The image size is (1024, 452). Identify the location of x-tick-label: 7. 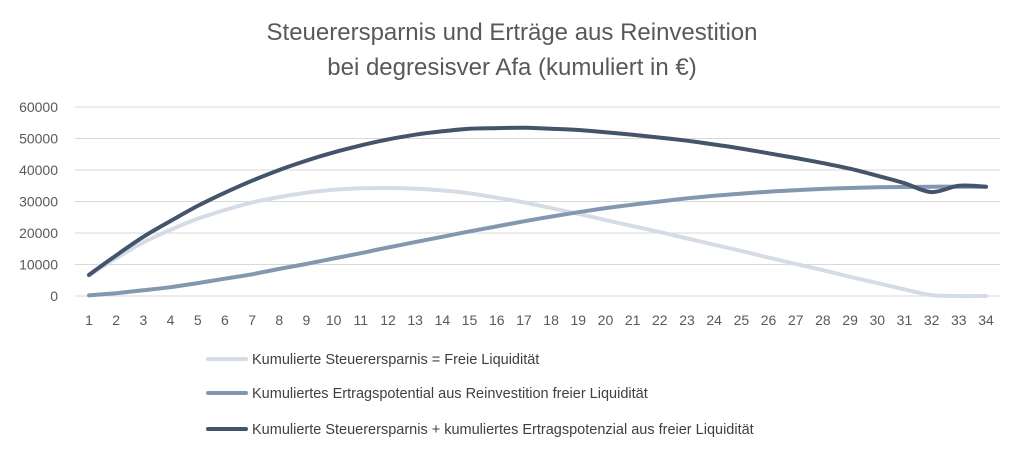
(252, 320).